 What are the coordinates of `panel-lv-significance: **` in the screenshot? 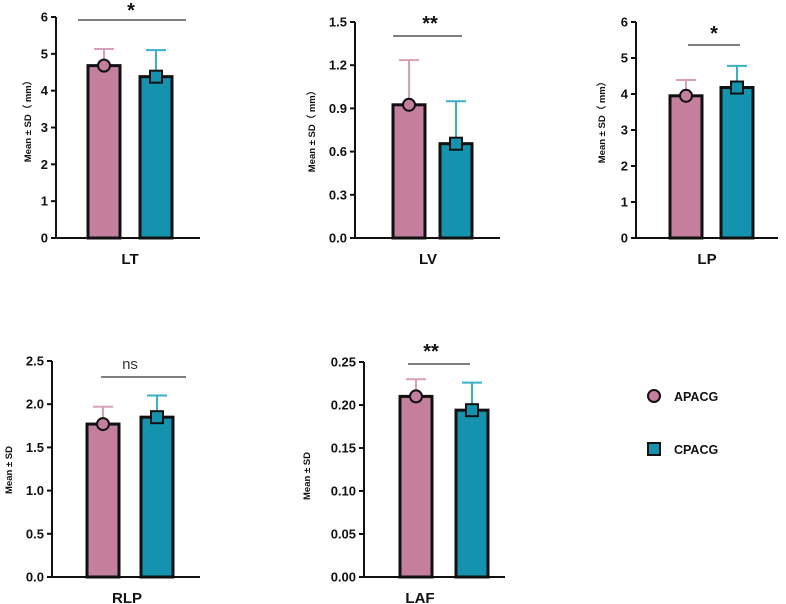 It's located at (430, 24).